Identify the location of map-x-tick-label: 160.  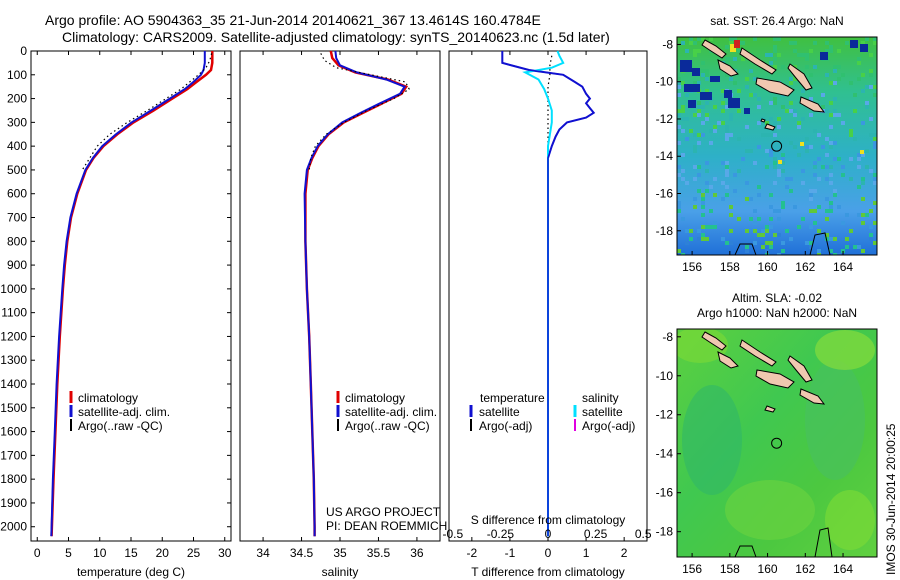
(768, 569).